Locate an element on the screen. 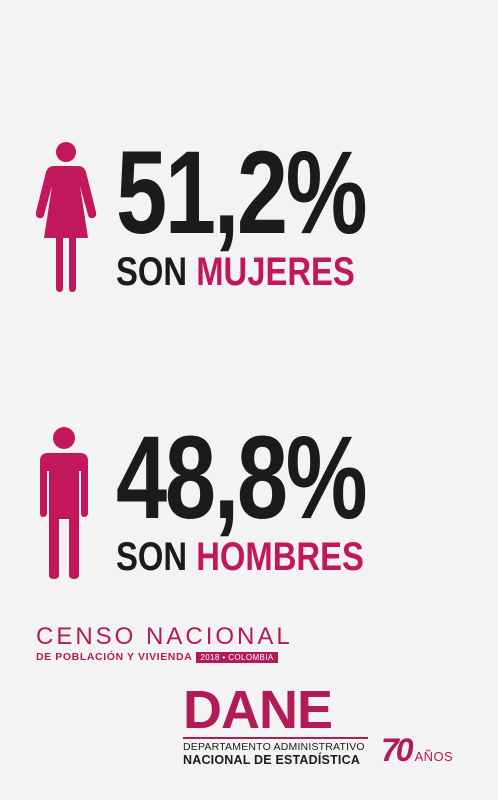  dane-line1: DEPARTAMENTO ADMINISTRATIVO is located at coordinates (274, 747).